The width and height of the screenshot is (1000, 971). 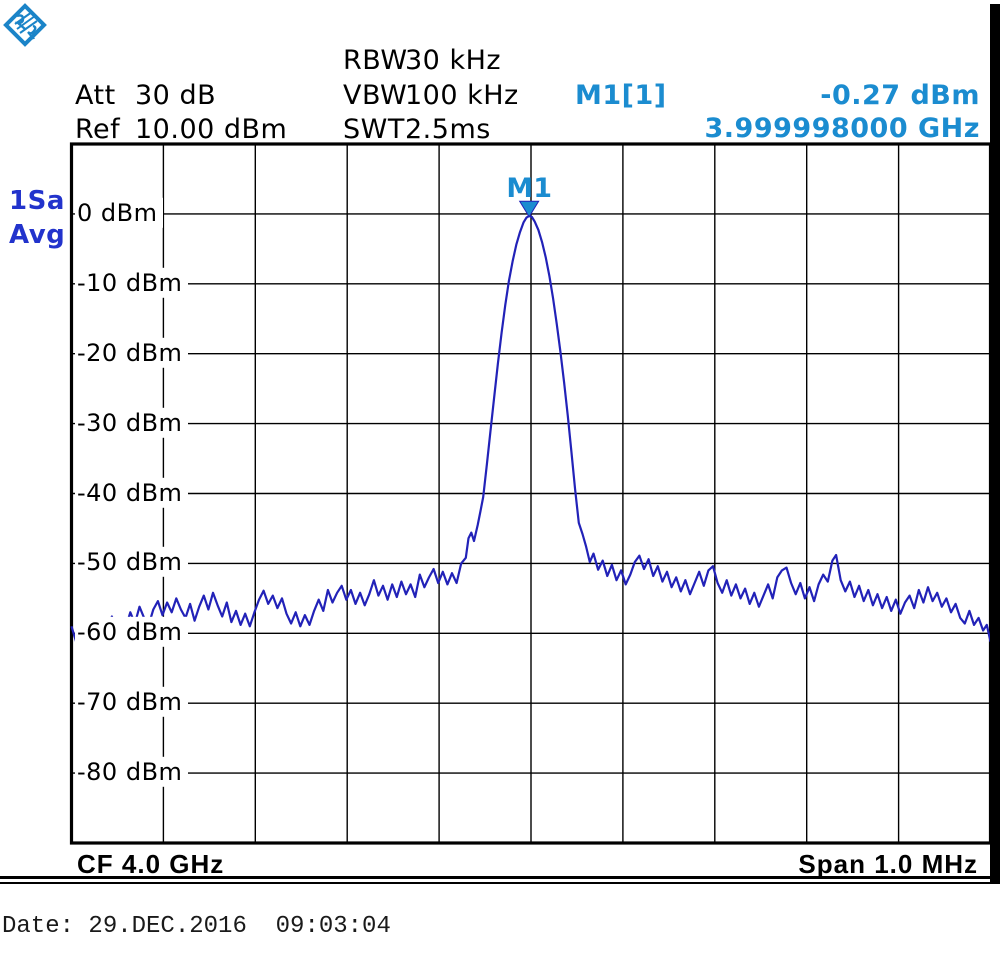 I want to click on trace-detector-label: 1Sa, so click(x=37, y=201).